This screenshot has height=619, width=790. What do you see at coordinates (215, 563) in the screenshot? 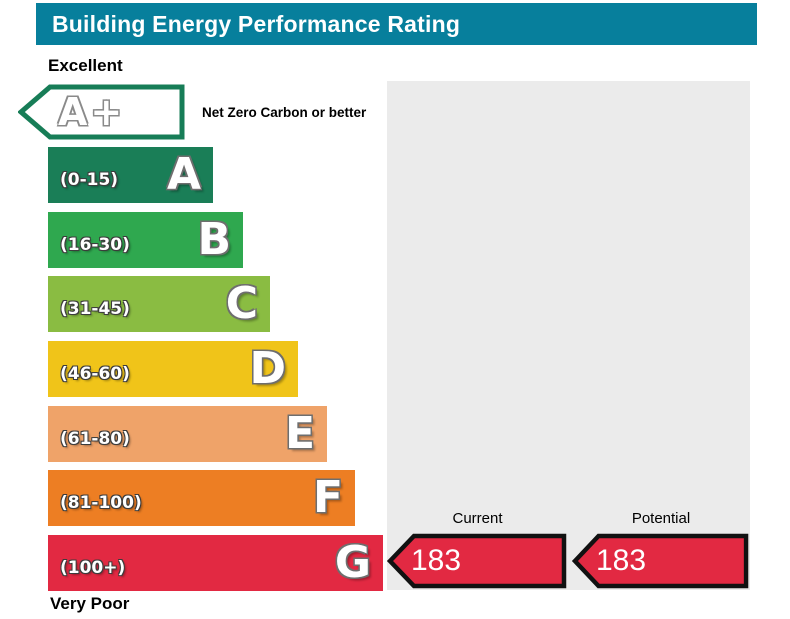
I see `band-g: (100+) G` at bounding box center [215, 563].